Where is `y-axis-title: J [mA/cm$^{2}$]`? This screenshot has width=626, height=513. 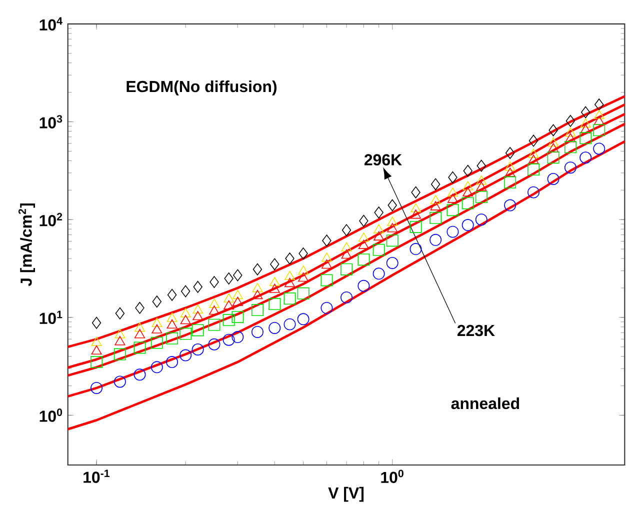 y-axis-title: J [mA/cm$^{2}$] is located at coordinates (26, 245).